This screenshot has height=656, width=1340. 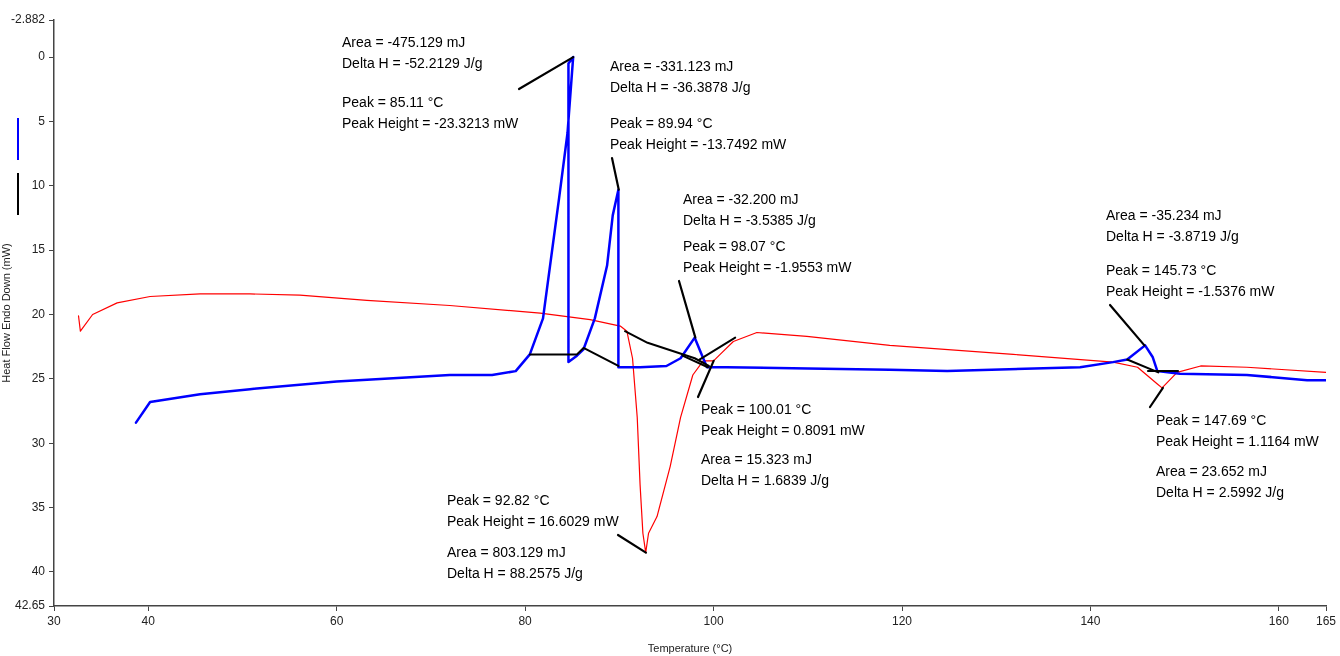 I want to click on y-tick-label: 20, so click(x=38, y=313).